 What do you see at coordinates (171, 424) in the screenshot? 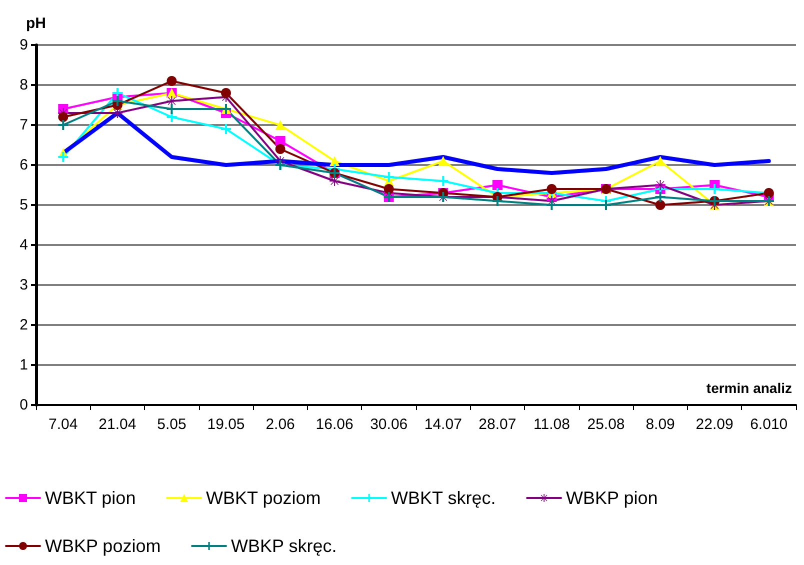
I see `x-tick-label: 5.05` at bounding box center [171, 424].